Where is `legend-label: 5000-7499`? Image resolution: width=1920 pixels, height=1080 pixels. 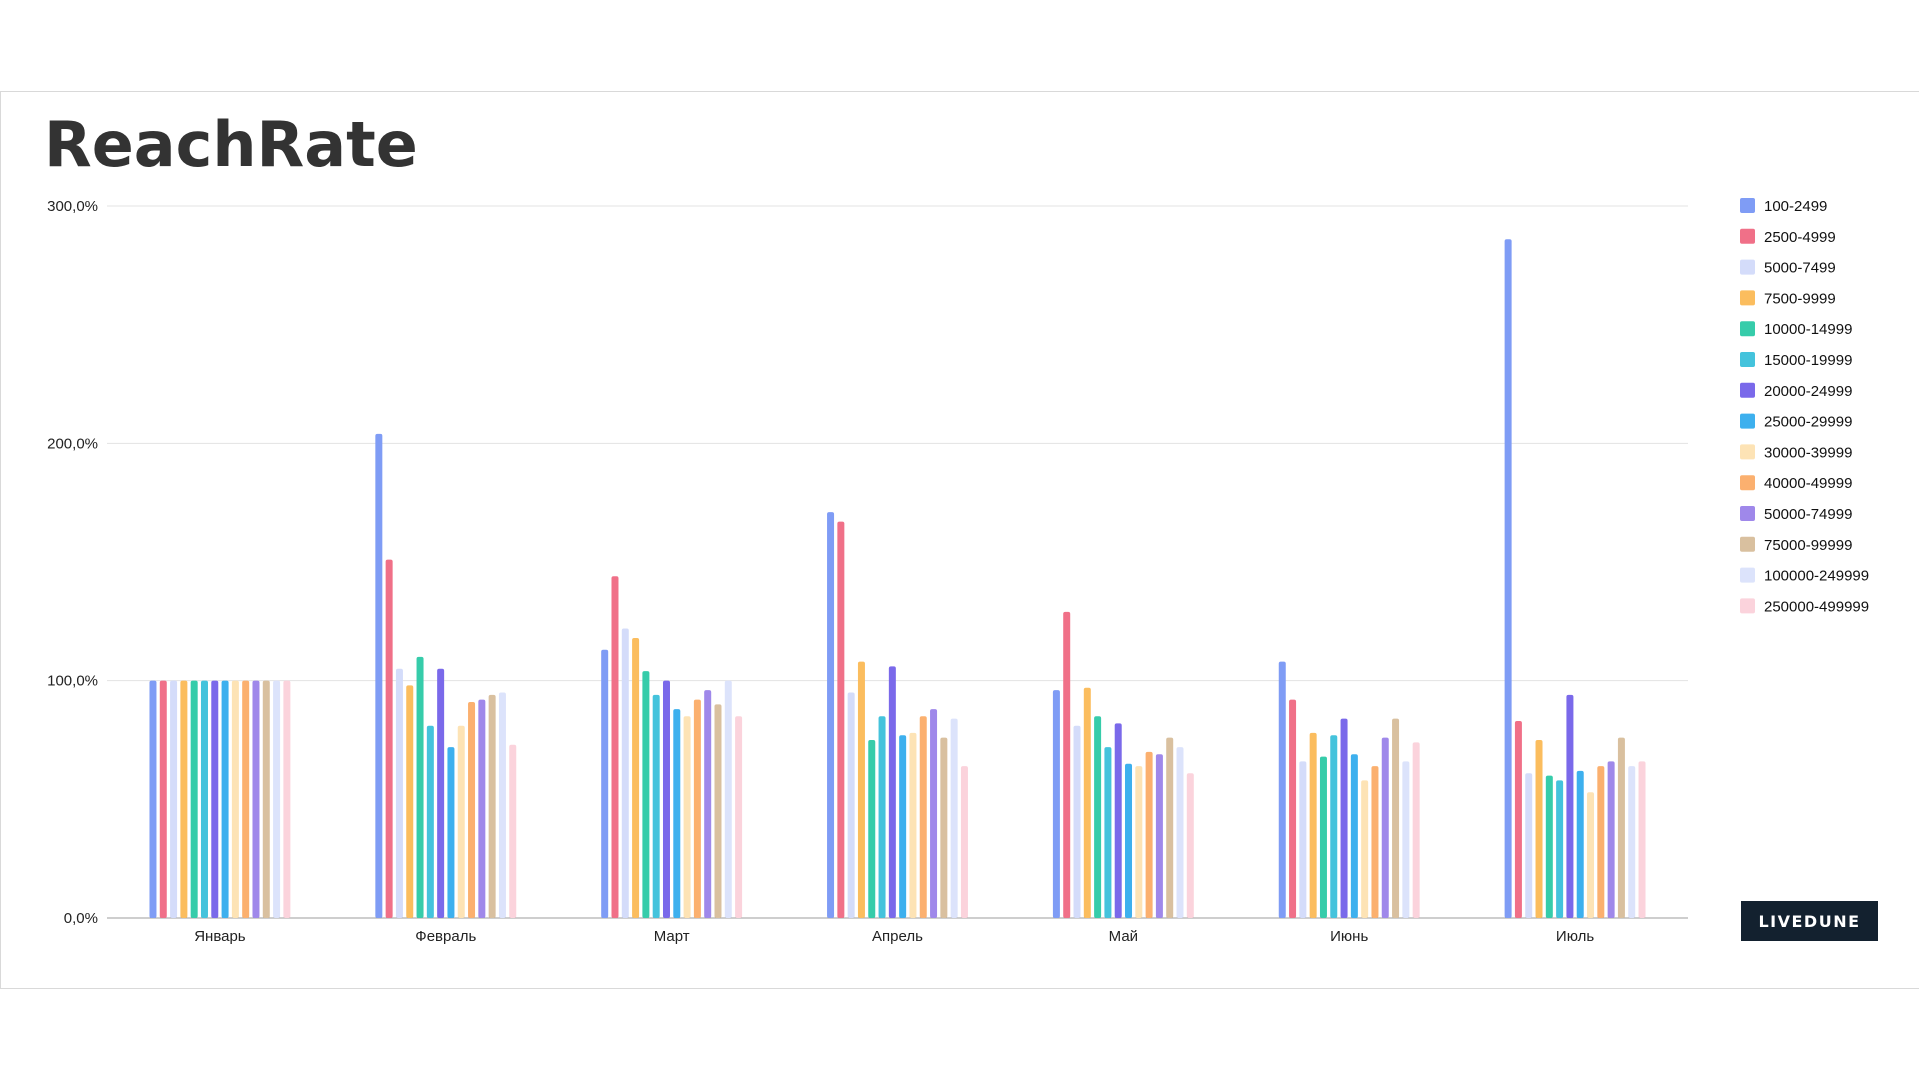 legend-label: 5000-7499 is located at coordinates (1800, 268).